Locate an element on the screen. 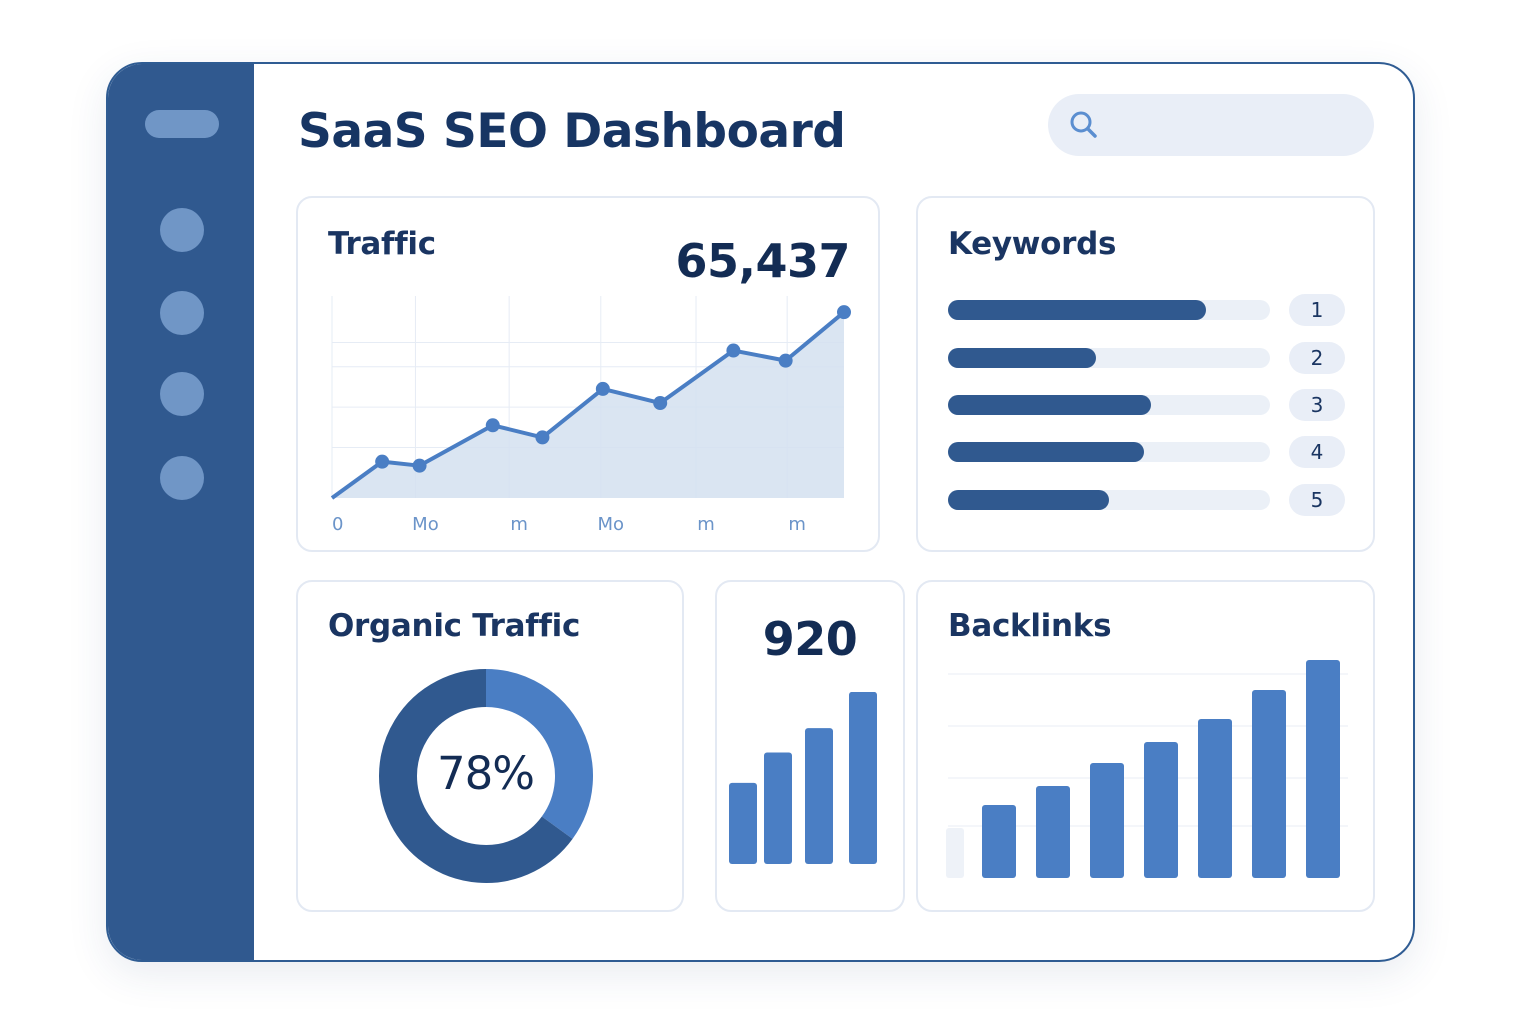 The image size is (1536, 1024). keyword-rank-badge: 2 is located at coordinates (1317, 358).